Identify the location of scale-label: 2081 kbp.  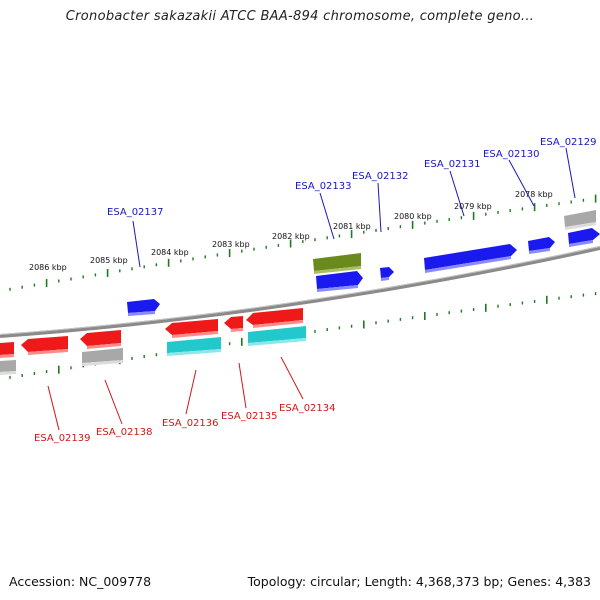
(352, 226).